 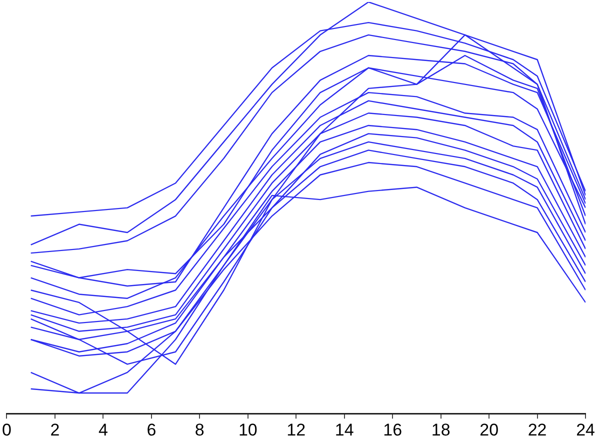 What do you see at coordinates (55, 430) in the screenshot?
I see `x-tick-label: 2` at bounding box center [55, 430].